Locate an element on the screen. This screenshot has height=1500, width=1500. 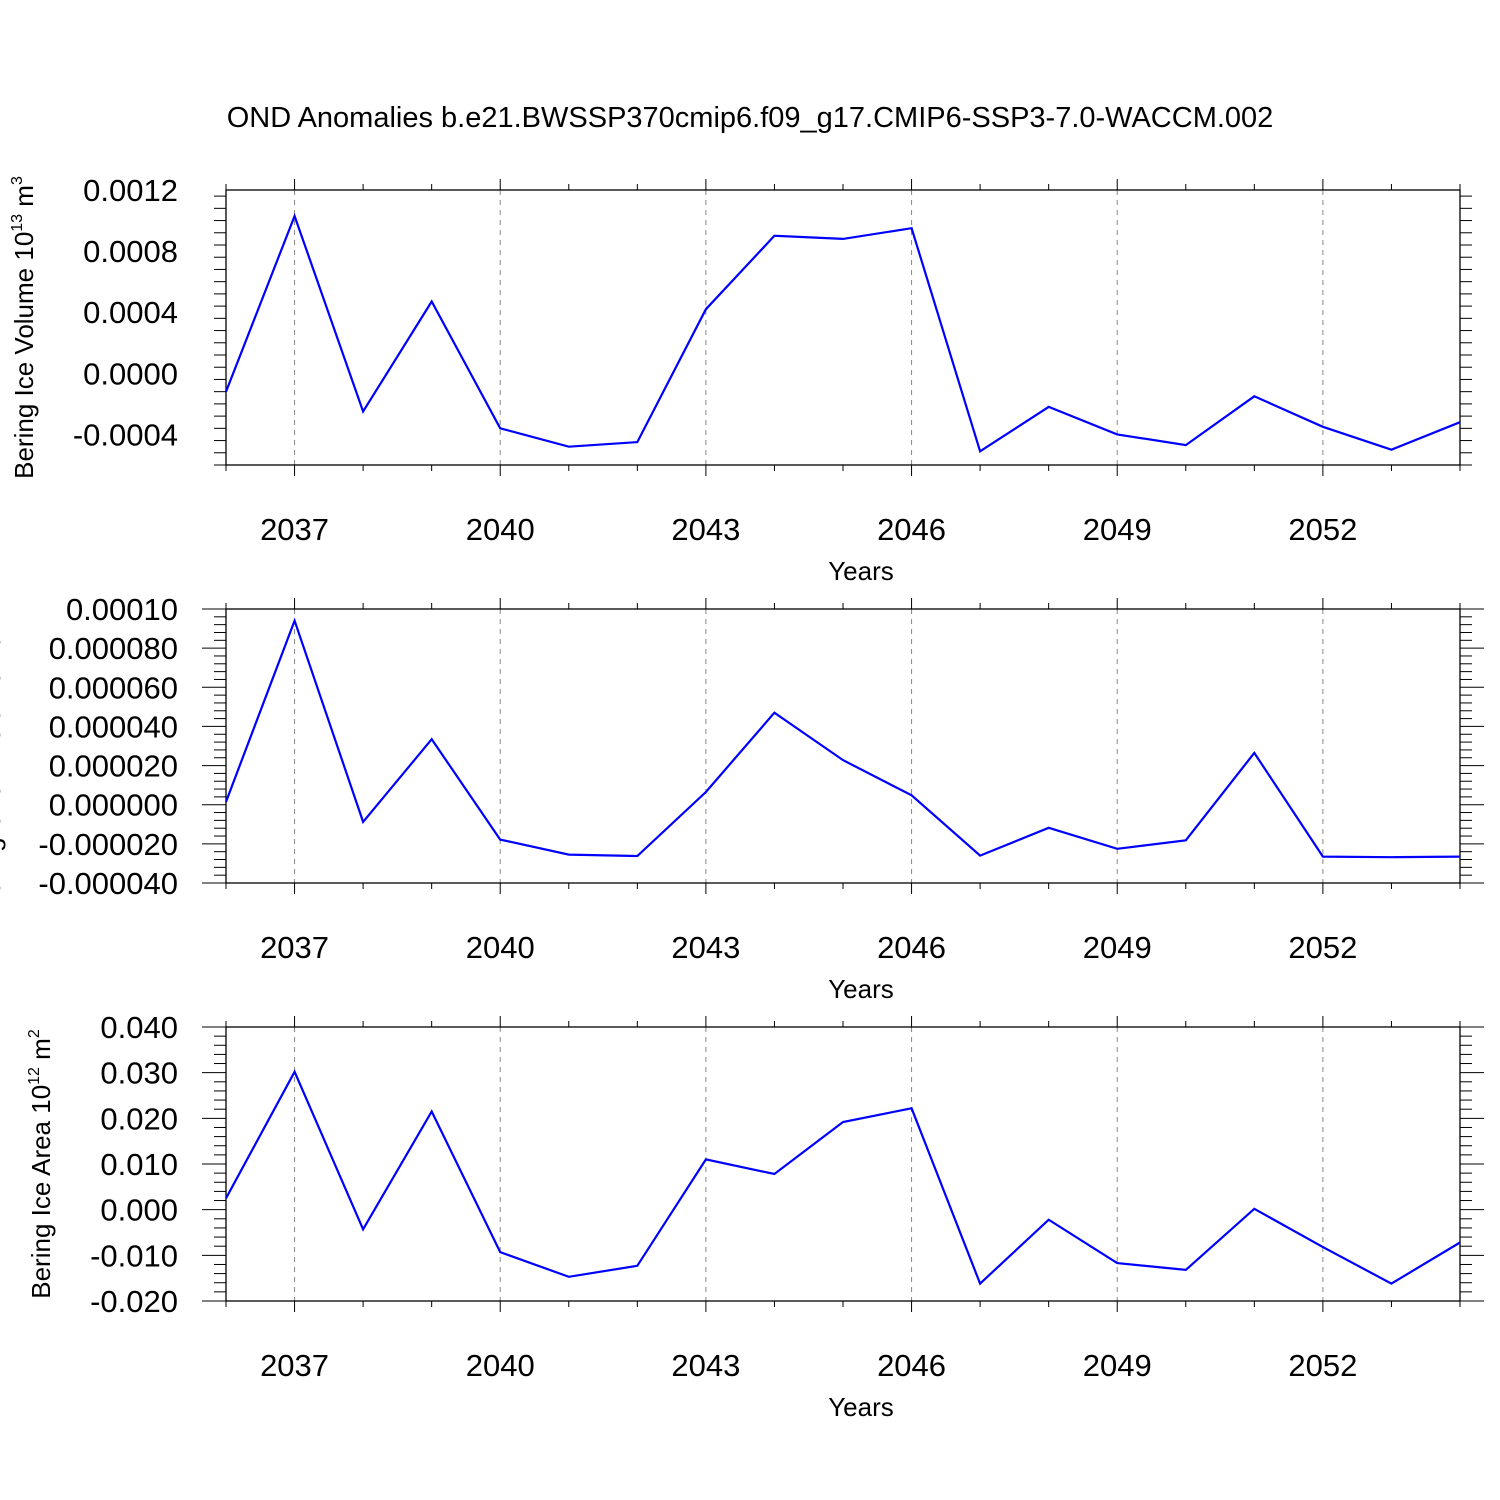
y-tick-label: -0.000020 is located at coordinates (108, 844).